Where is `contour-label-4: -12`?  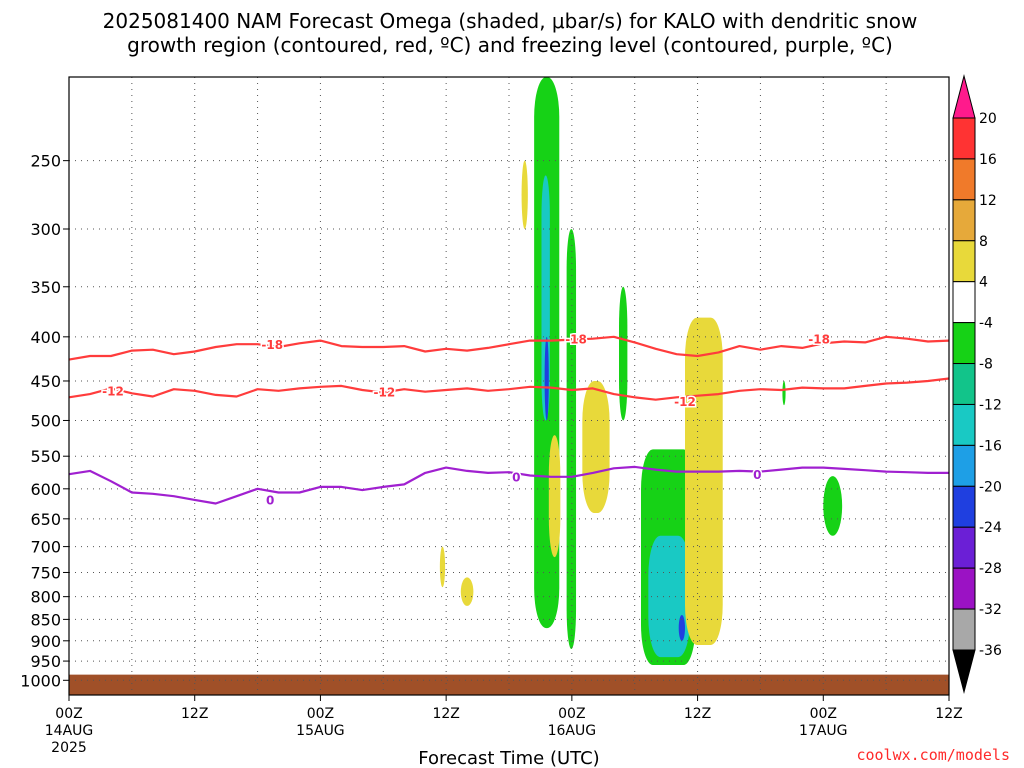 contour-label-4: -12 is located at coordinates (384, 392).